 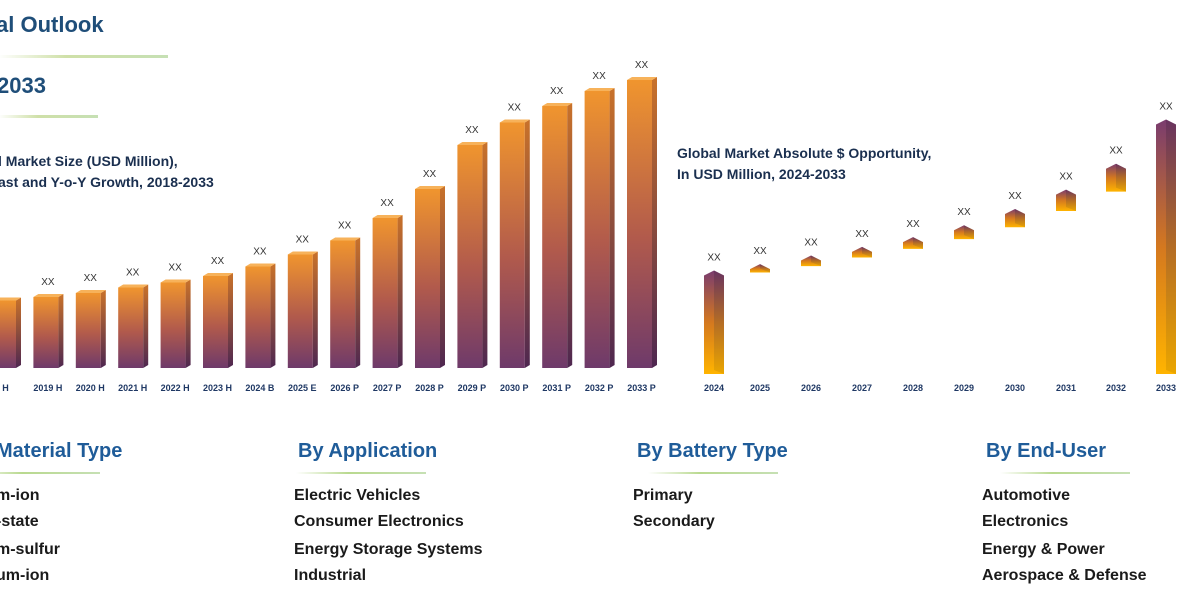 I want to click on chart1-tick-label: H, so click(x=5, y=388).